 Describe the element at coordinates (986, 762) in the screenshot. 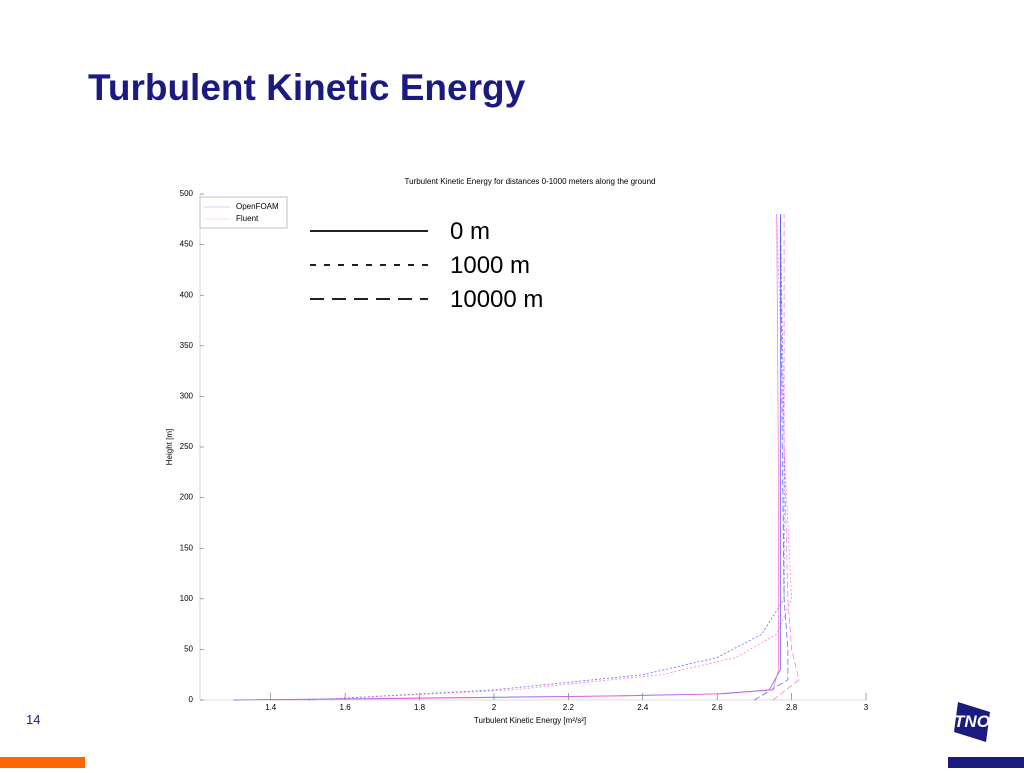

I see `footer-bar-blue` at that location.